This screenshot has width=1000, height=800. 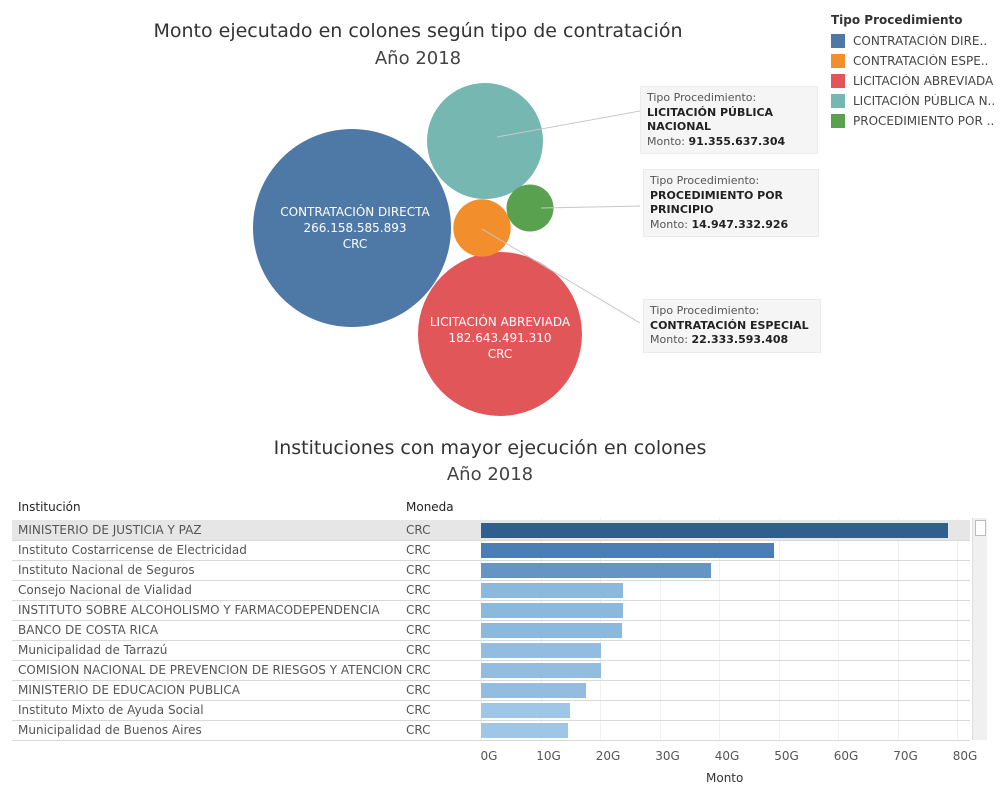 I want to click on bubble-licitacion-abreviada, so click(x=500, y=334).